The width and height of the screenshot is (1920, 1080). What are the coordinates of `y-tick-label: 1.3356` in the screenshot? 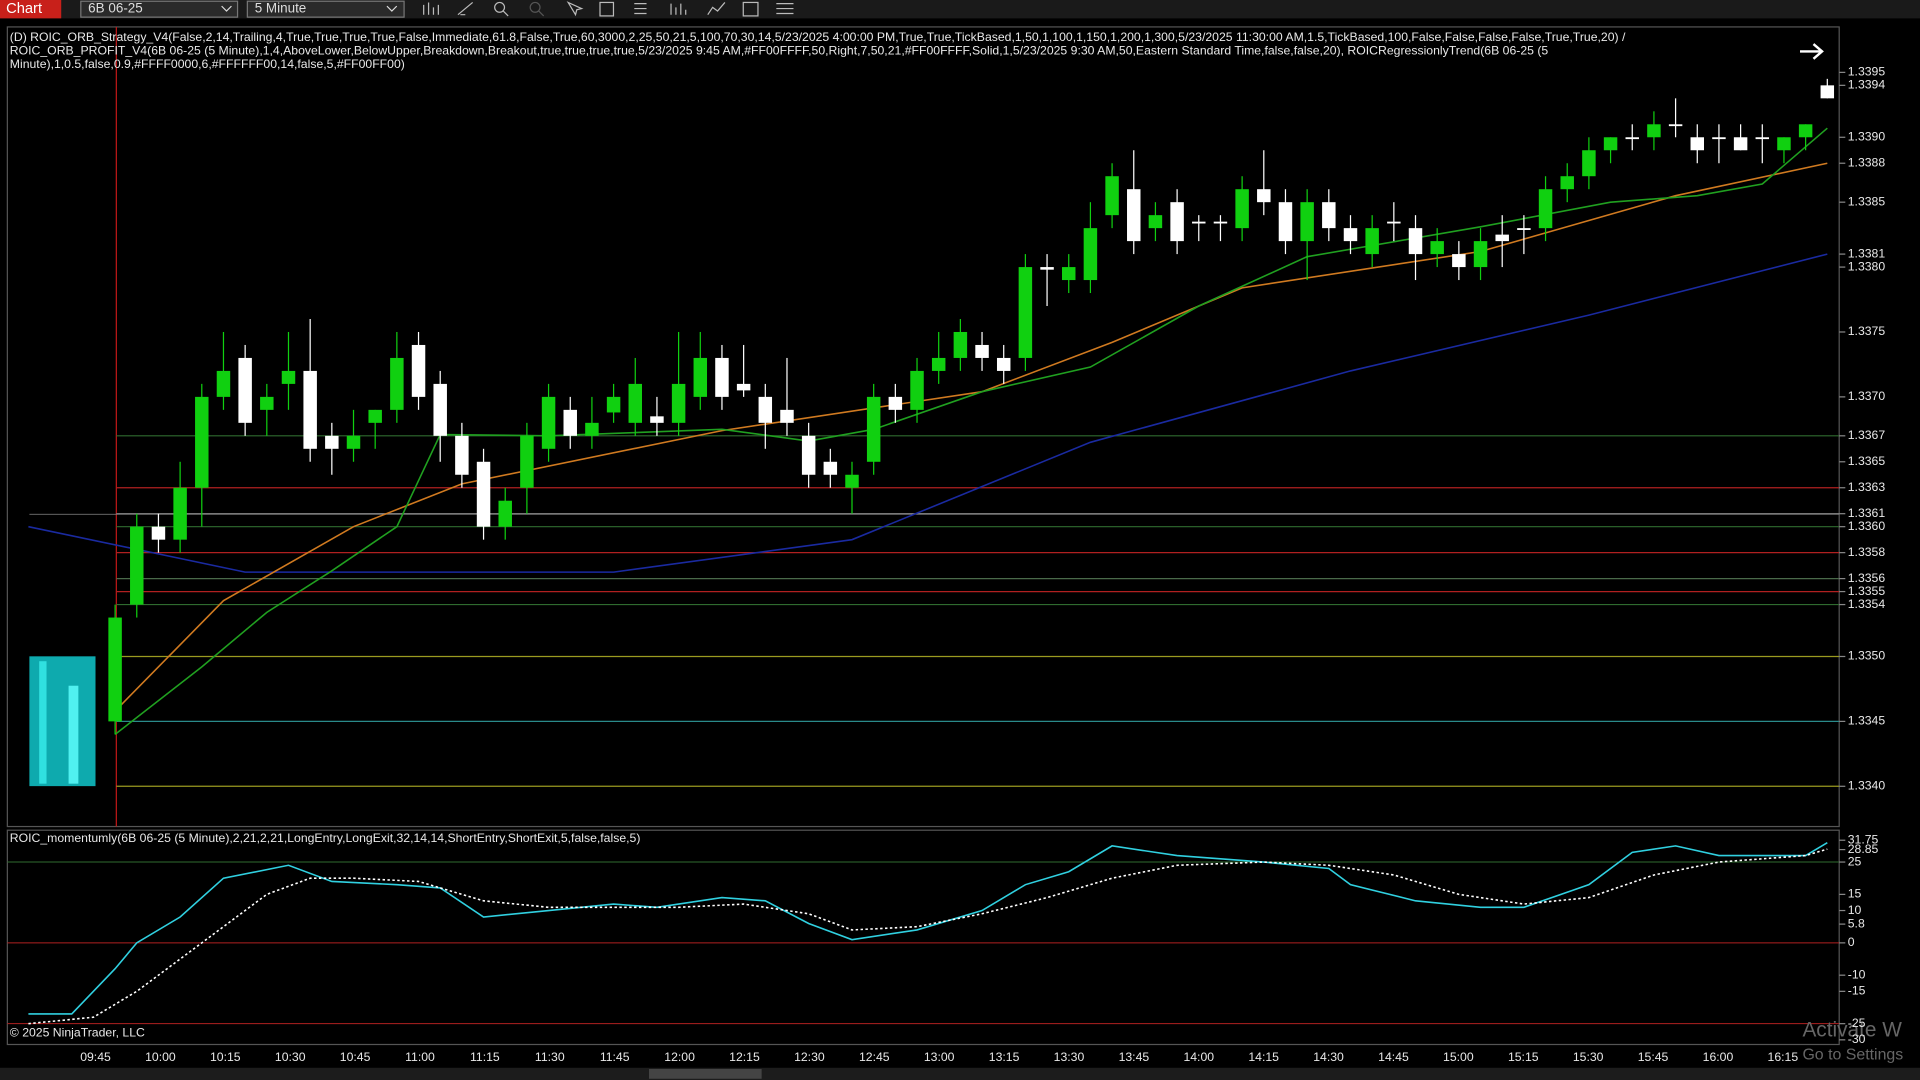 It's located at (1867, 578).